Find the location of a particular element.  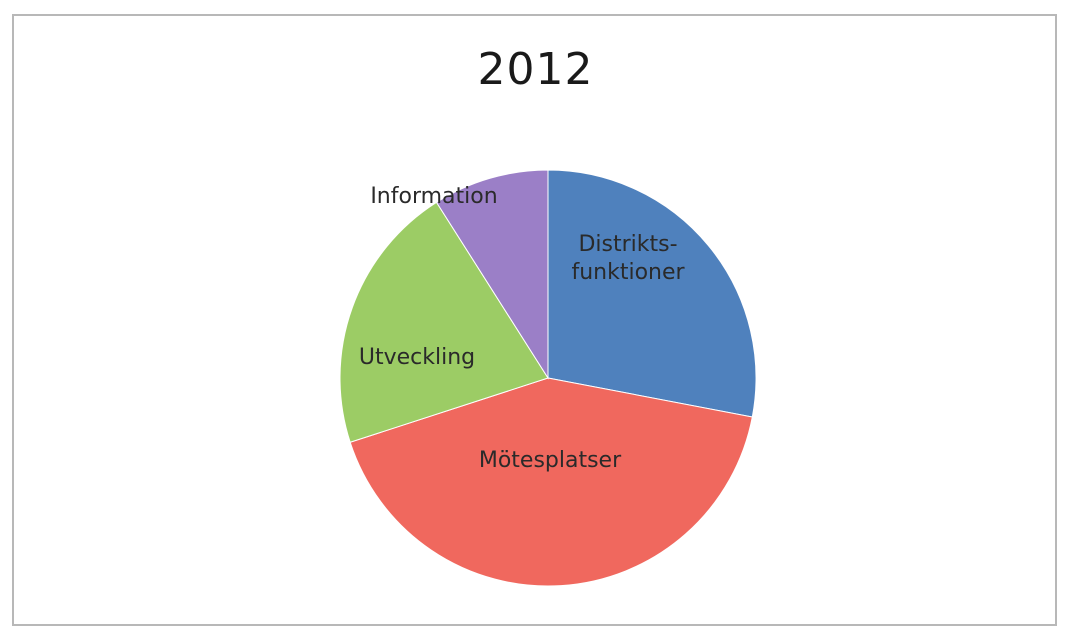

slice-label-line: Mötesplatser is located at coordinates (550, 460).